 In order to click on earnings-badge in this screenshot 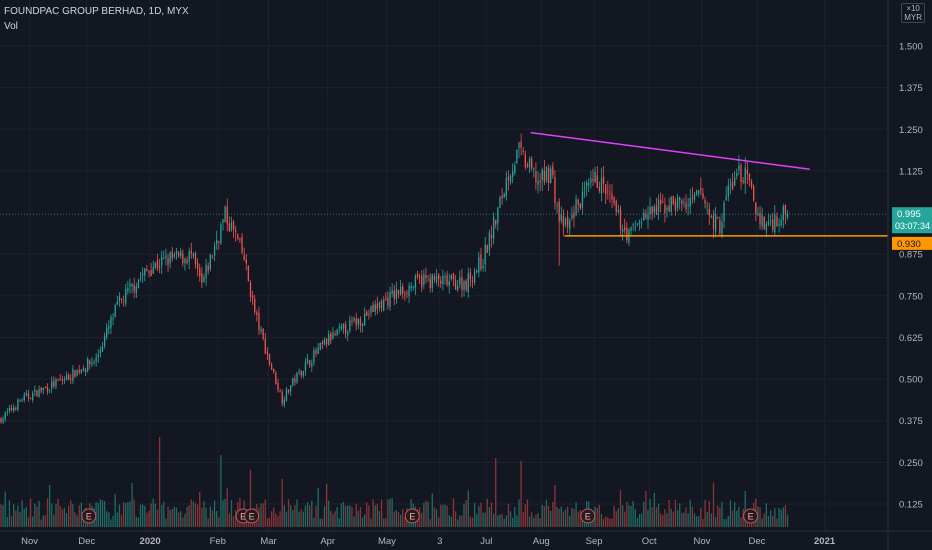, I will do `click(252, 516)`.